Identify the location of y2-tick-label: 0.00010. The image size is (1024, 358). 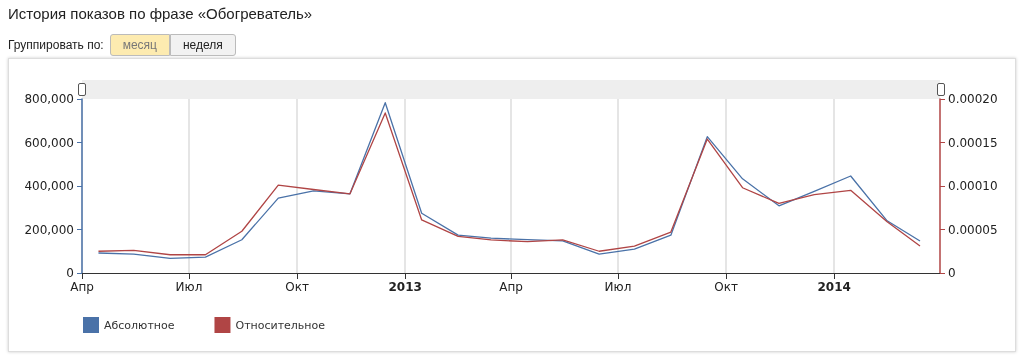
(973, 186).